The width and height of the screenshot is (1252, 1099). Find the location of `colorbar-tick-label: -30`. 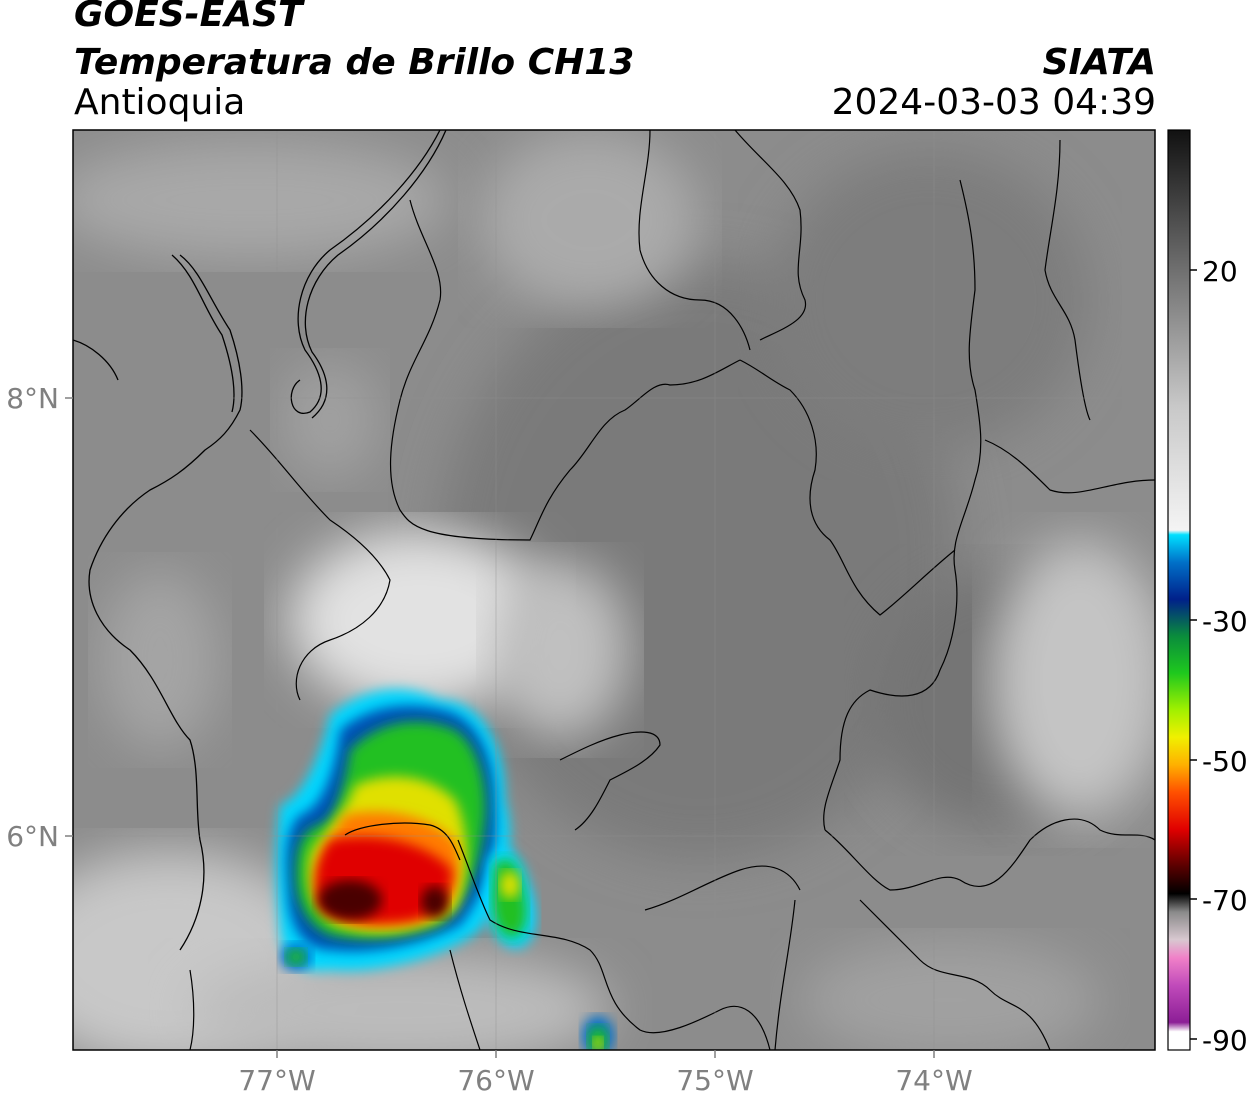

colorbar-tick-label: -30 is located at coordinates (1225, 621).